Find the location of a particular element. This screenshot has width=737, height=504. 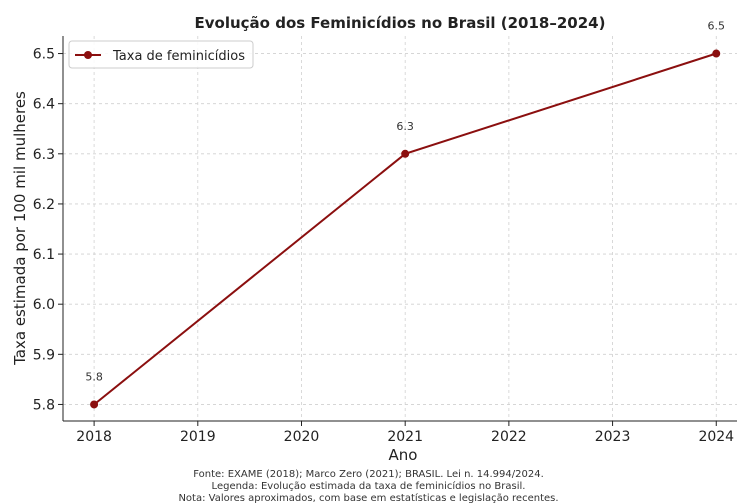

y-tick-label: 6.2 is located at coordinates (44, 205).